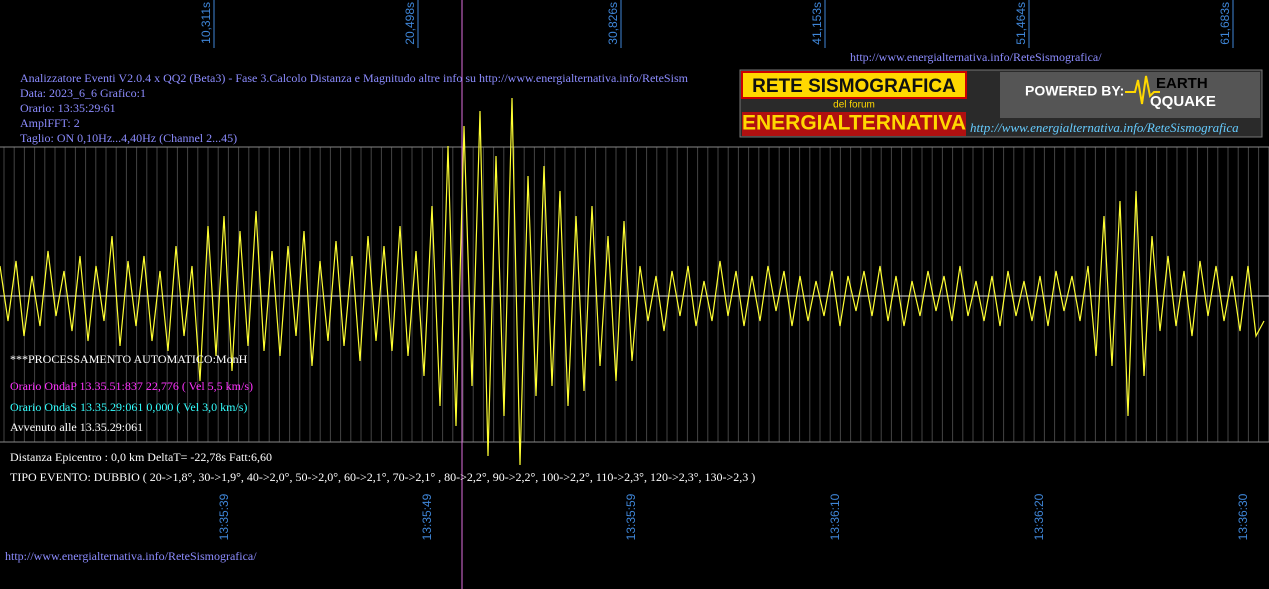 The width and height of the screenshot is (1269, 589). I want to click on logo-brand-bg, so click(854, 124).